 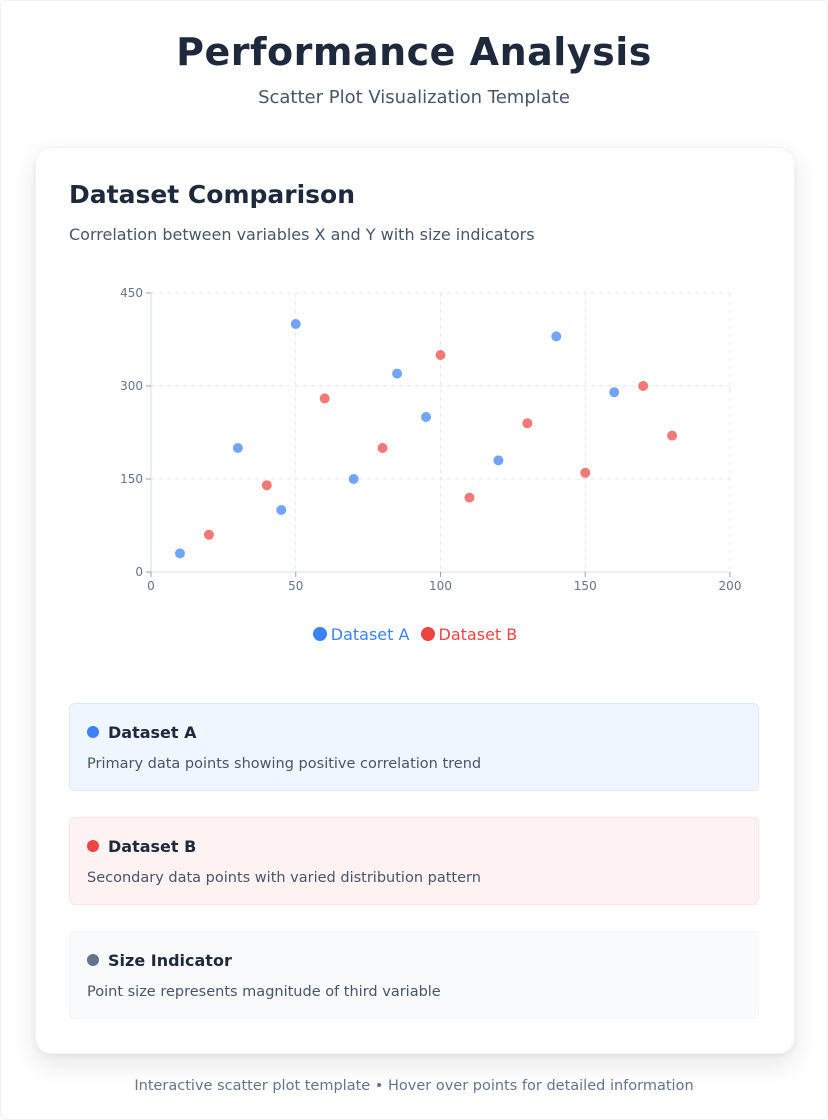 I want to click on x-tick-label-200: 200, so click(x=730, y=586).